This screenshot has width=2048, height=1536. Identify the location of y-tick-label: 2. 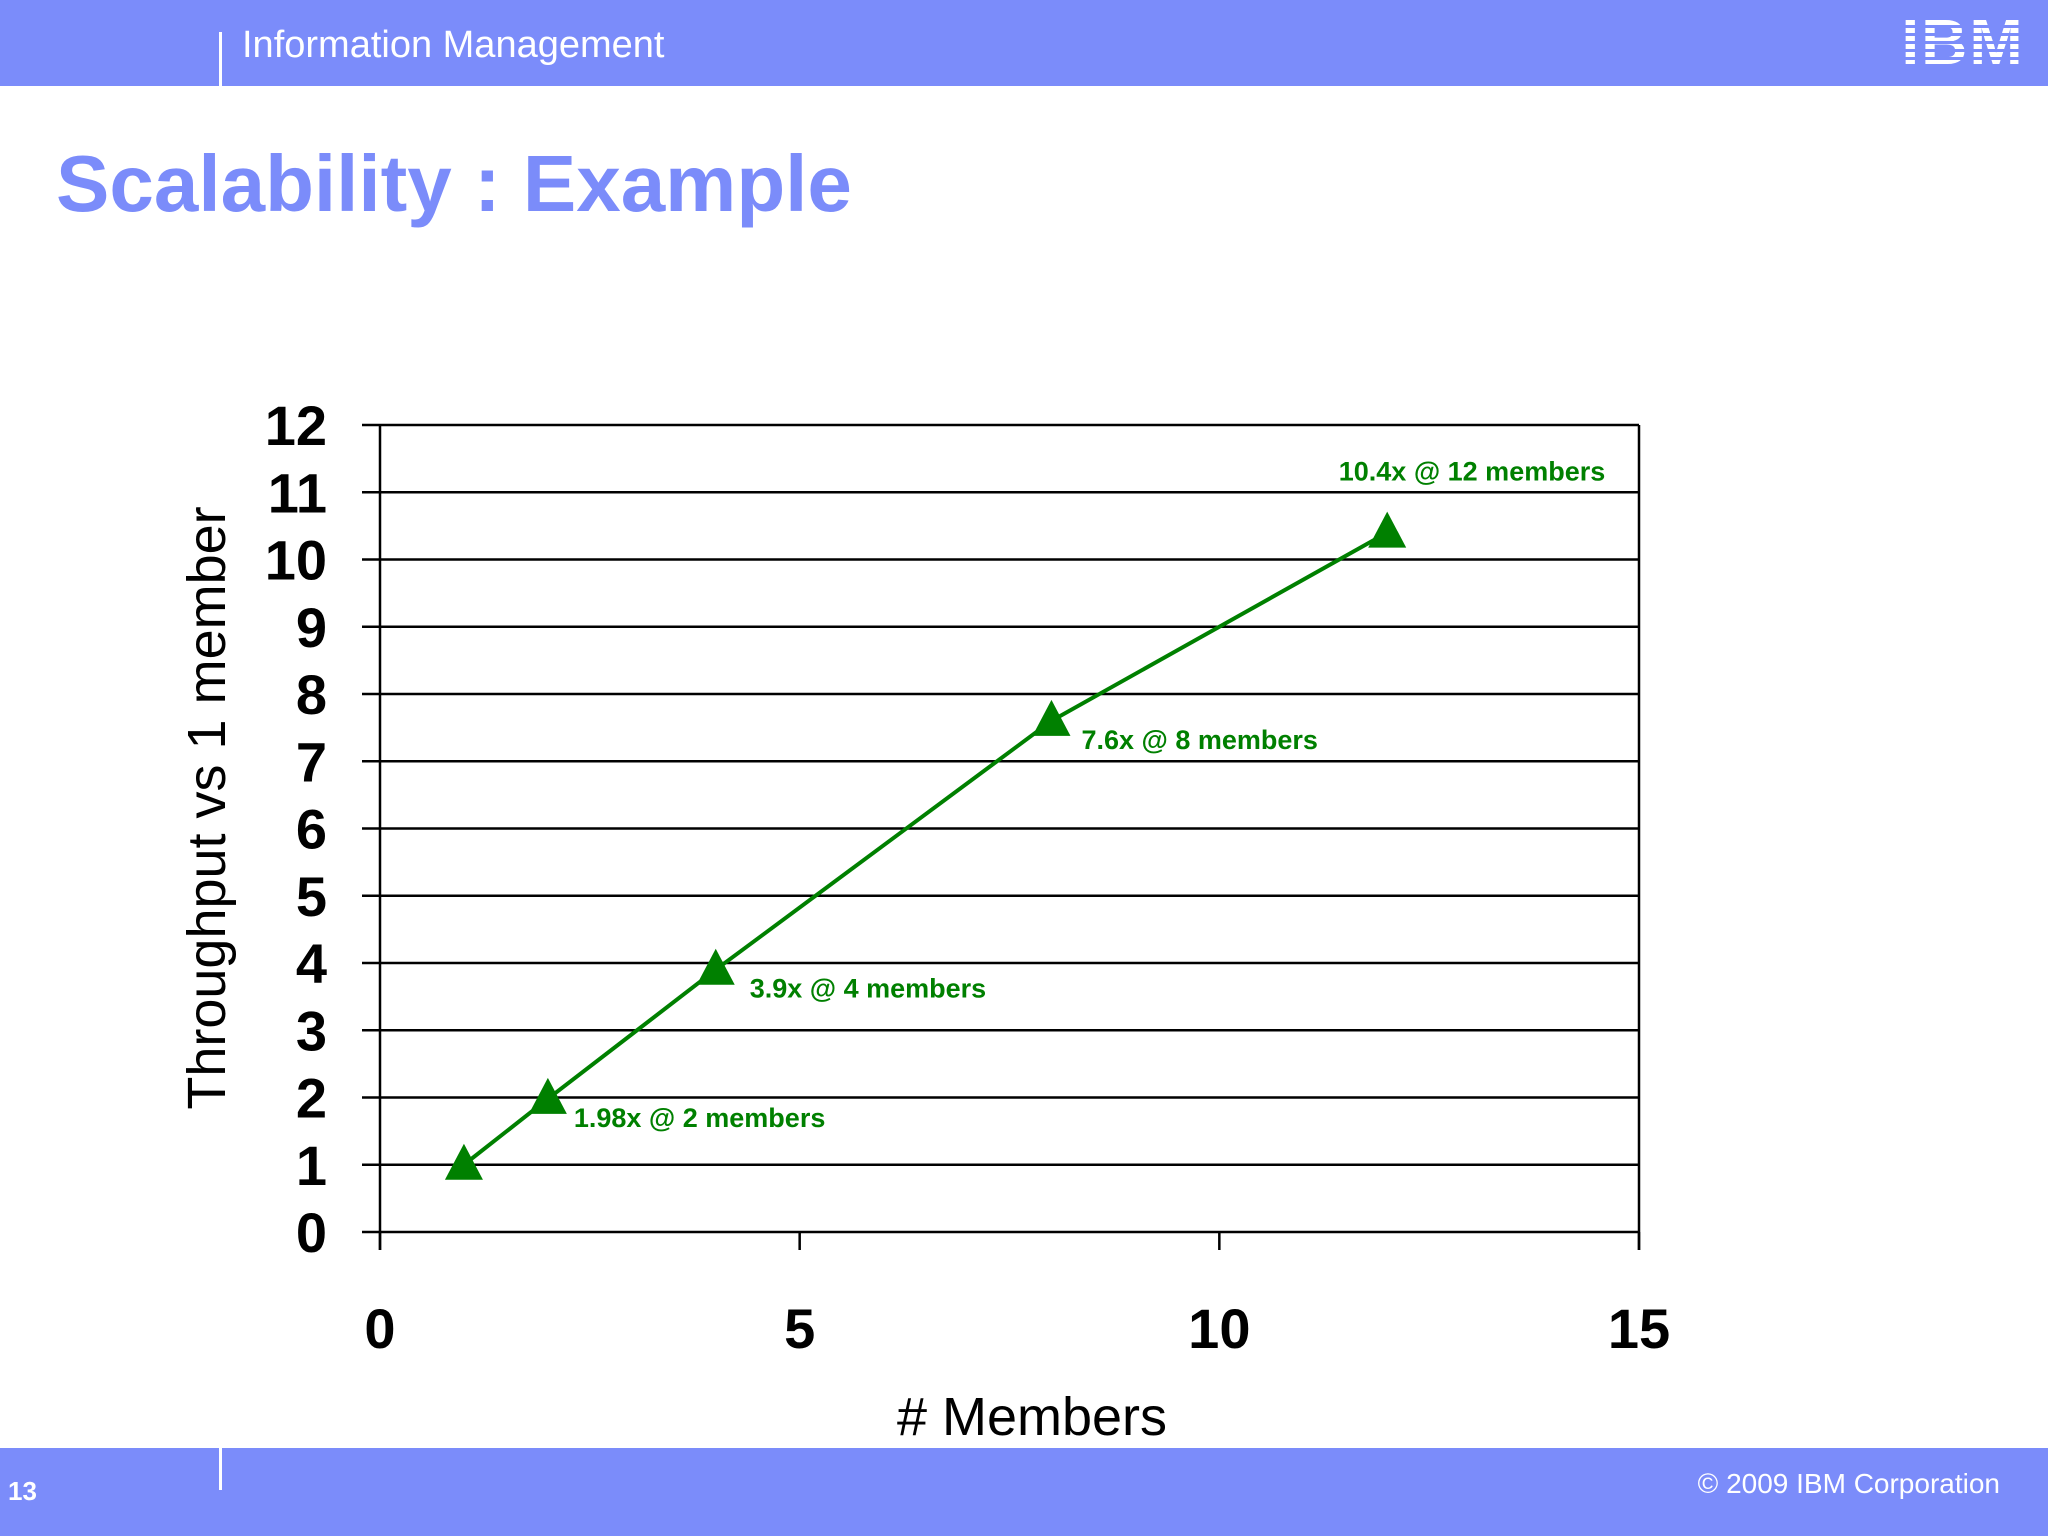
(311, 1098).